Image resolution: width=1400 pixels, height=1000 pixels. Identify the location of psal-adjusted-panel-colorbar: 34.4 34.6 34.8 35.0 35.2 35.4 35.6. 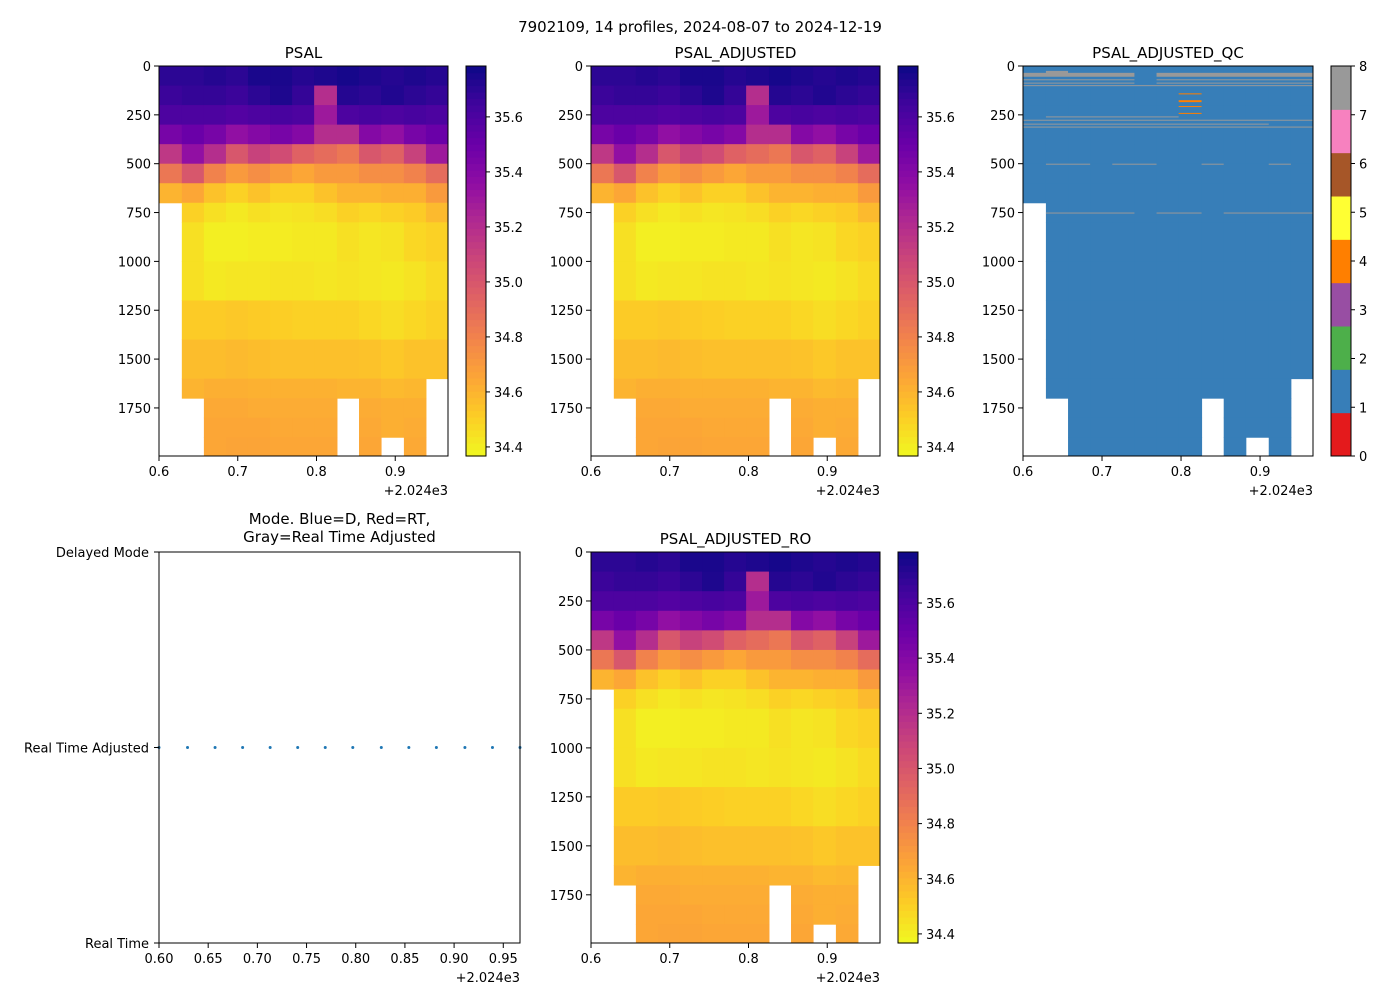
(926, 261).